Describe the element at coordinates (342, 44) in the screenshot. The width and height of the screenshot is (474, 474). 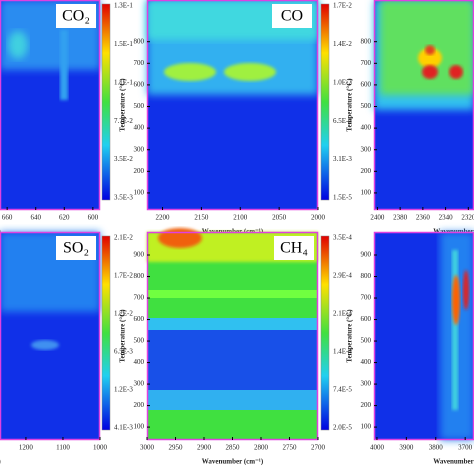
I see `colorbar-label: 1.4E-2` at that location.